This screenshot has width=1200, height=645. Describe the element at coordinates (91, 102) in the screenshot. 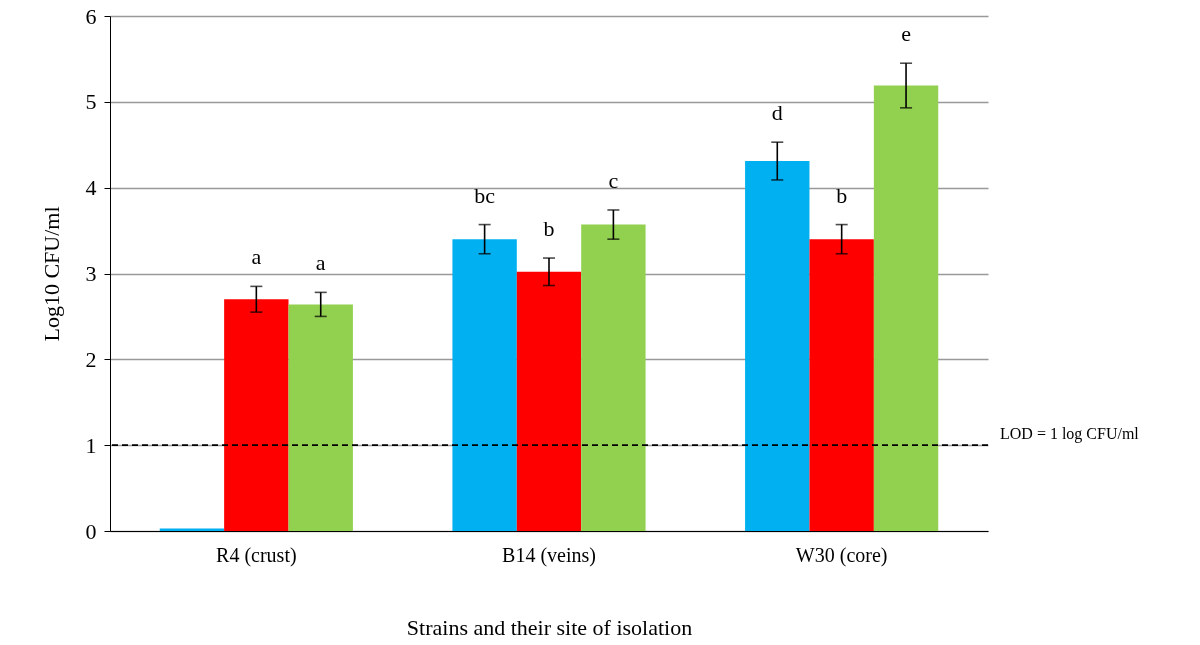

I see `y-tick-label: 5` at that location.